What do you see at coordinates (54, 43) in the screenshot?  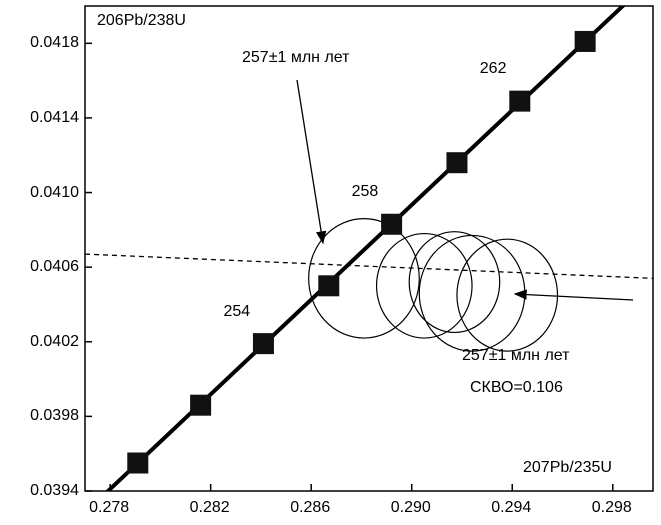 I see `y-tick-label: 0.0418` at bounding box center [54, 43].